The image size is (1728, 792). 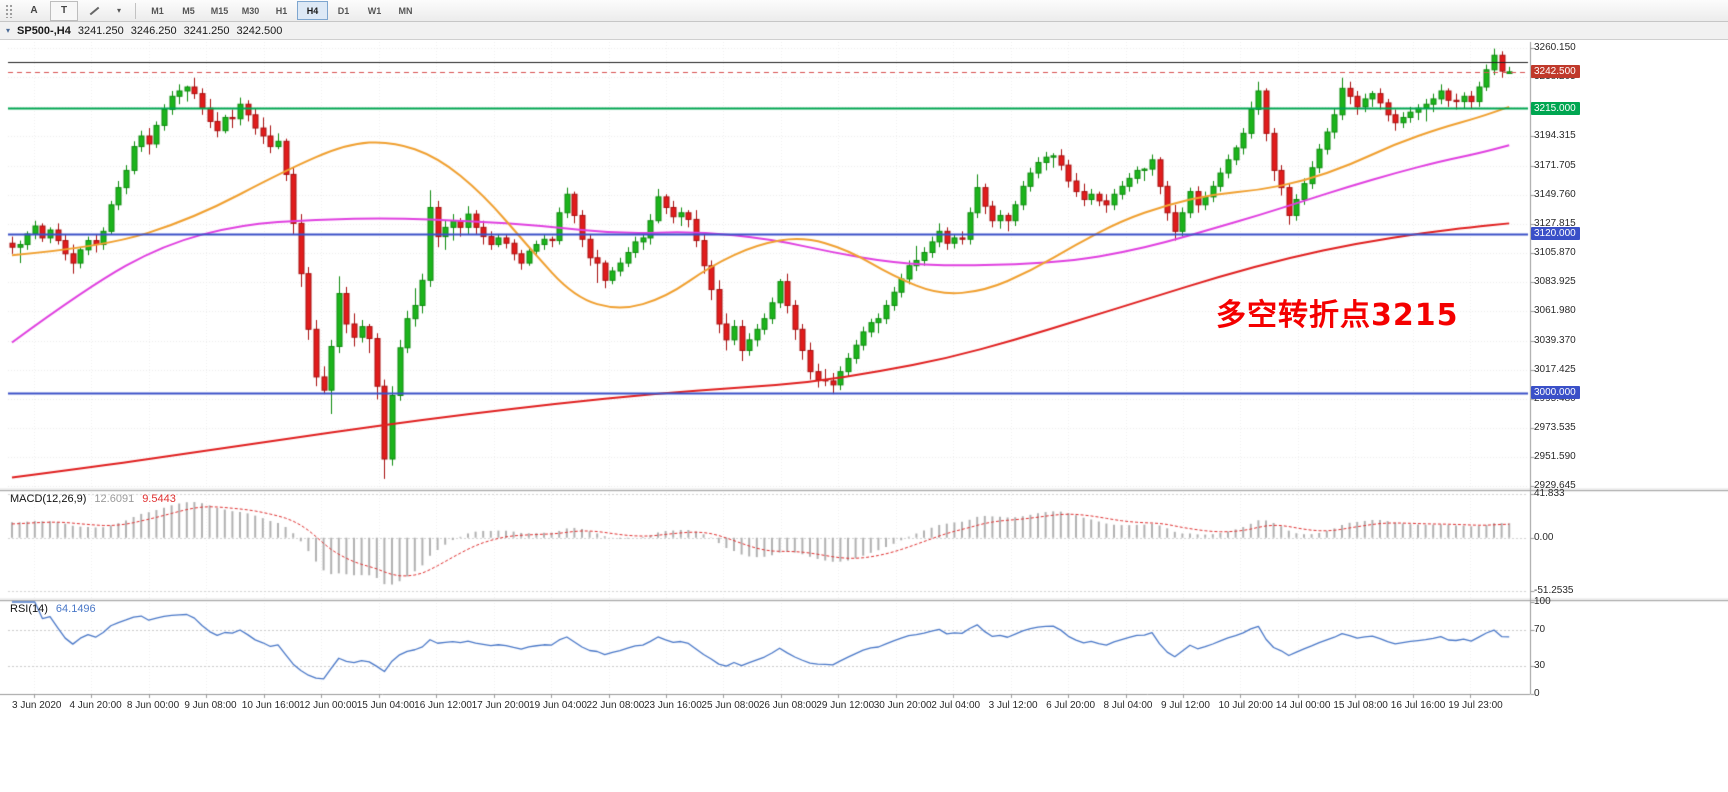 I want to click on rsi-axis-label: 70, so click(x=1540, y=629).